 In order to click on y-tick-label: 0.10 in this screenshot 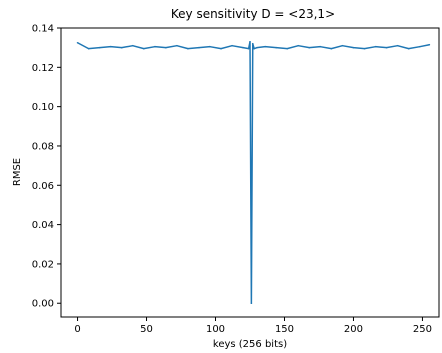, I will do `click(43, 107)`.